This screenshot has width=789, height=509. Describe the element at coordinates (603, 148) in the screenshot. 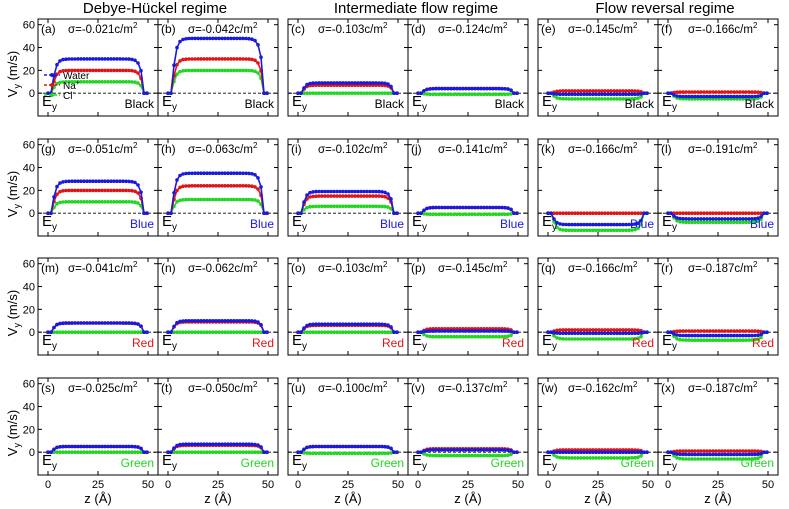

I see `sigma-label: σ=-0.166c/m2` at that location.